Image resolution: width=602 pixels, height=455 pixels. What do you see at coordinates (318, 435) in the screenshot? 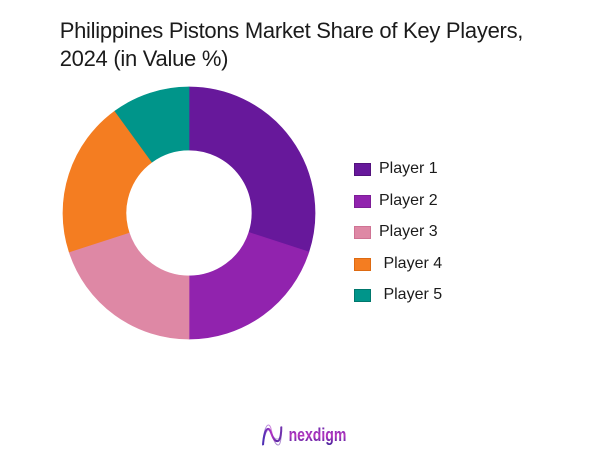
I see `svg-text: nexdigm` at bounding box center [318, 435].